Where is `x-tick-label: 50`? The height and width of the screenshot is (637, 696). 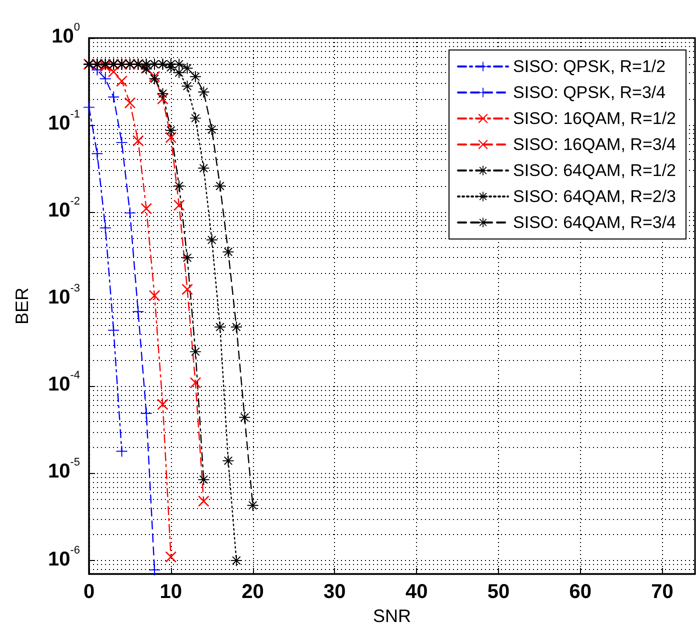 x-tick-label: 50 is located at coordinates (498, 592).